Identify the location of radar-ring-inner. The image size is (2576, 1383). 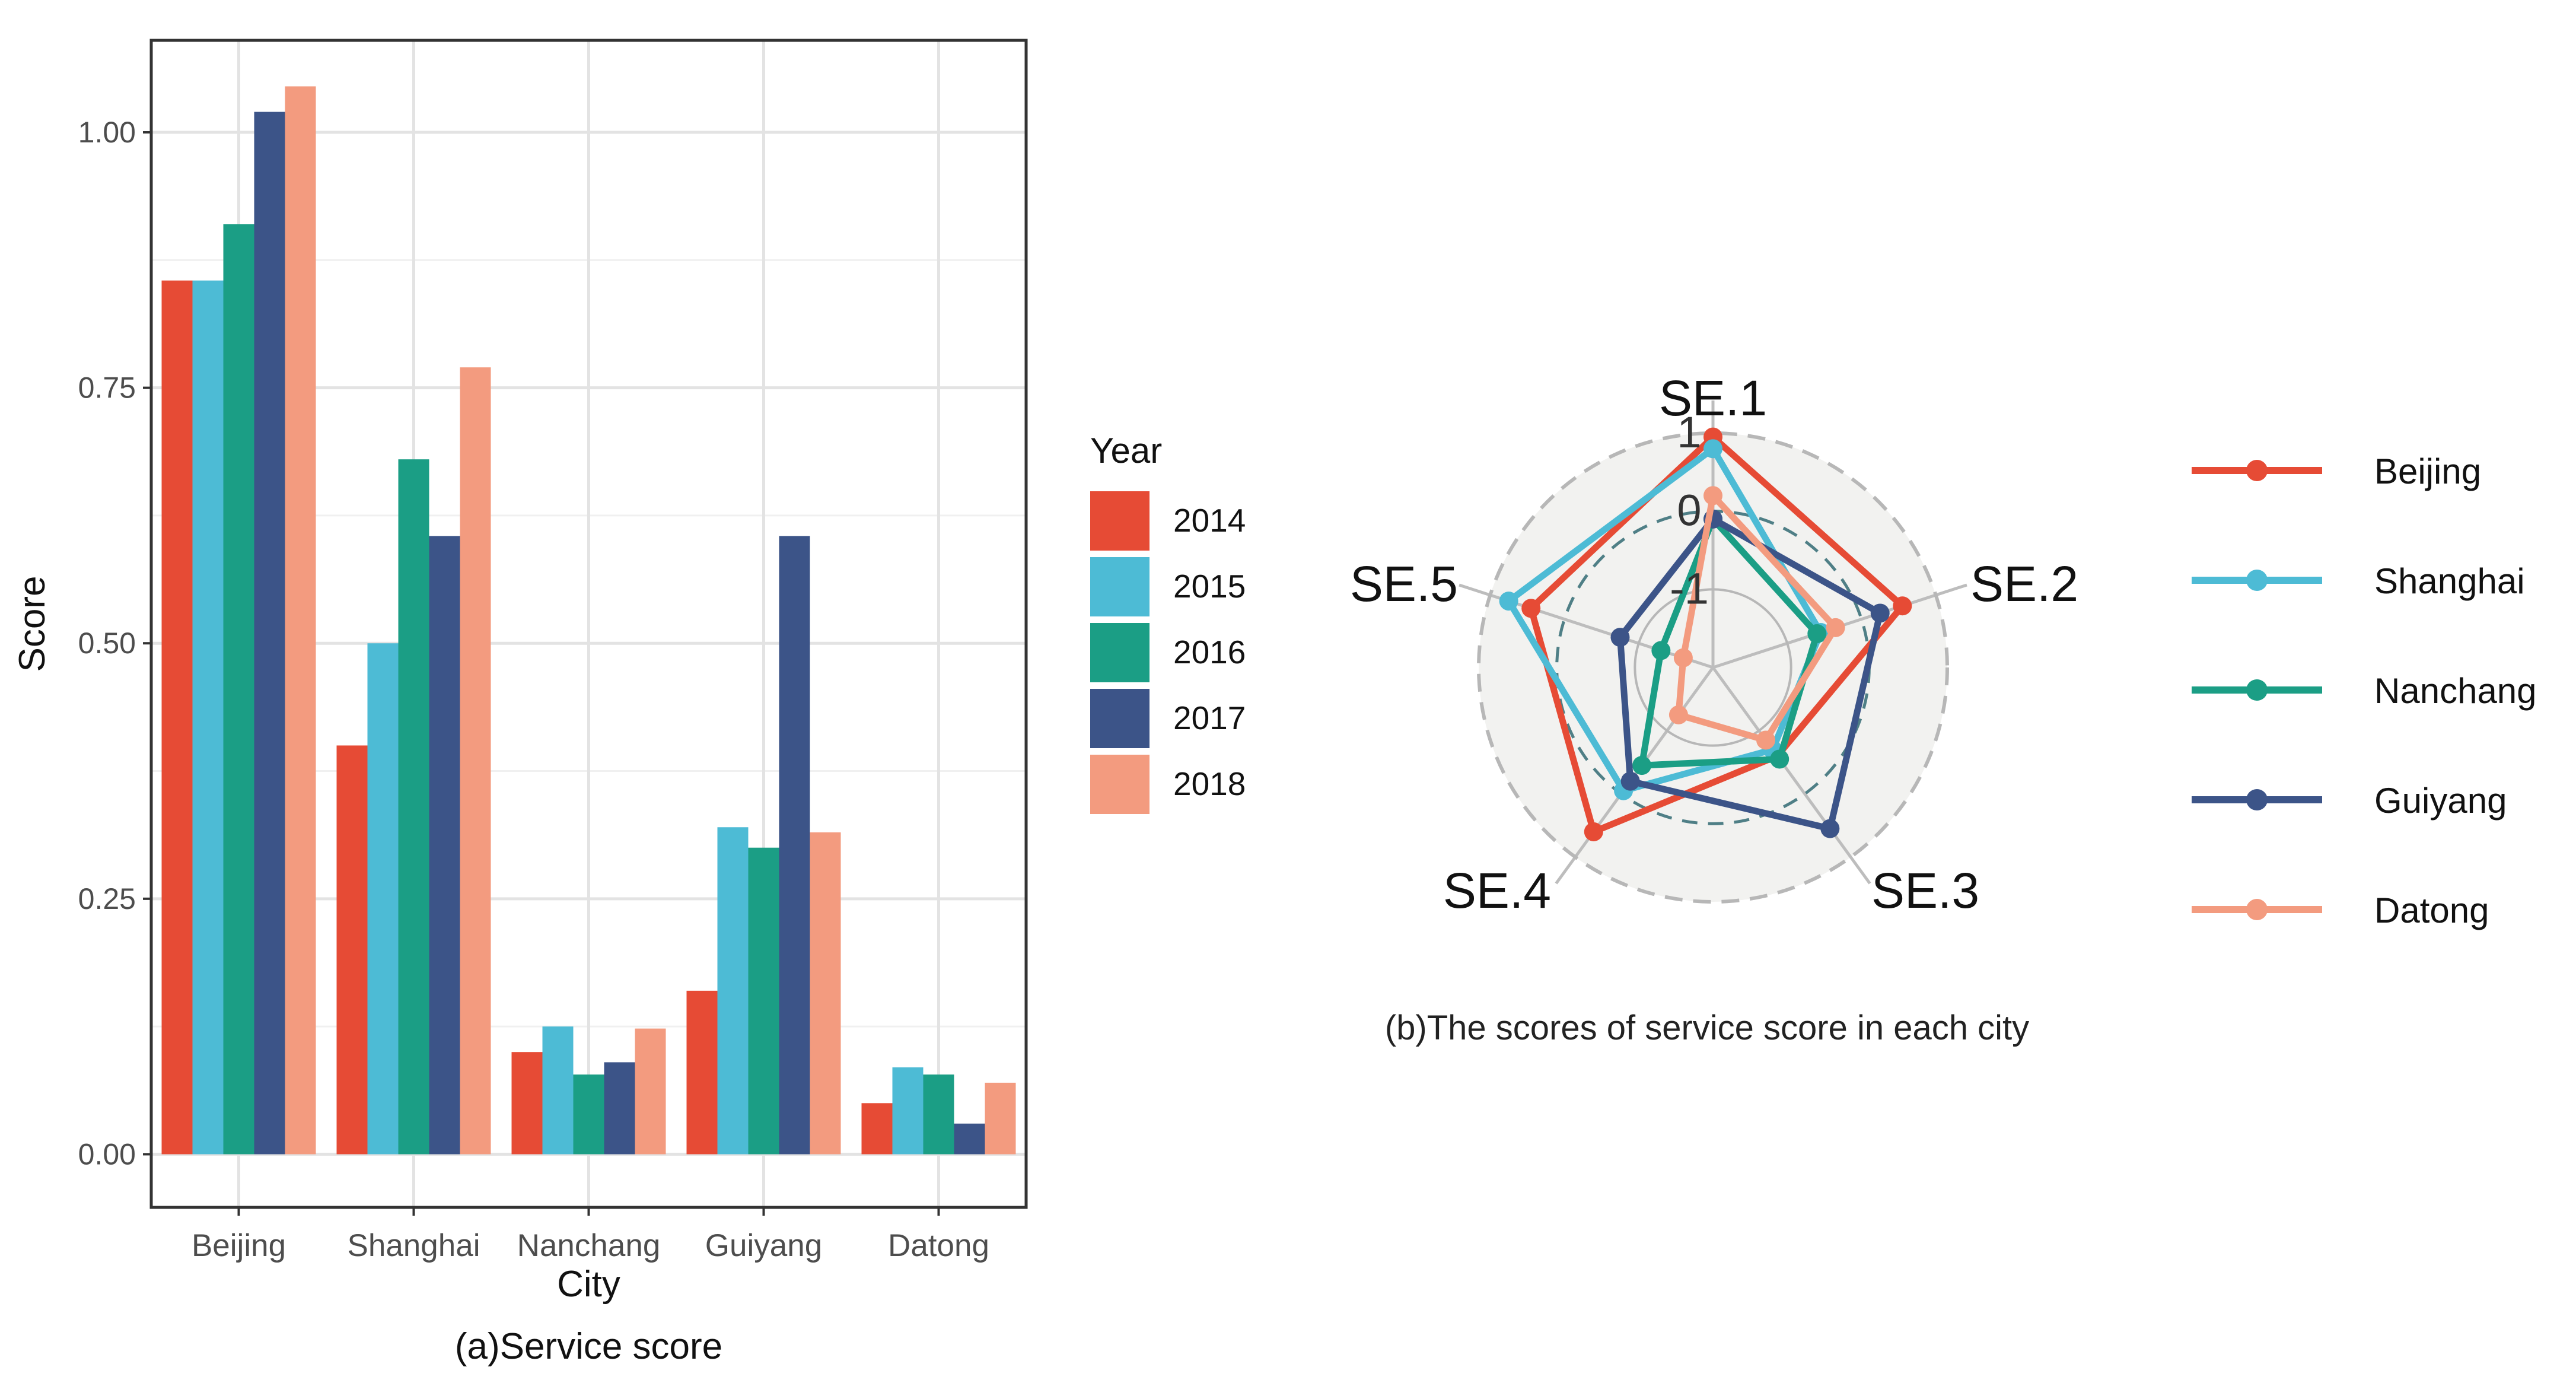
(1713, 667).